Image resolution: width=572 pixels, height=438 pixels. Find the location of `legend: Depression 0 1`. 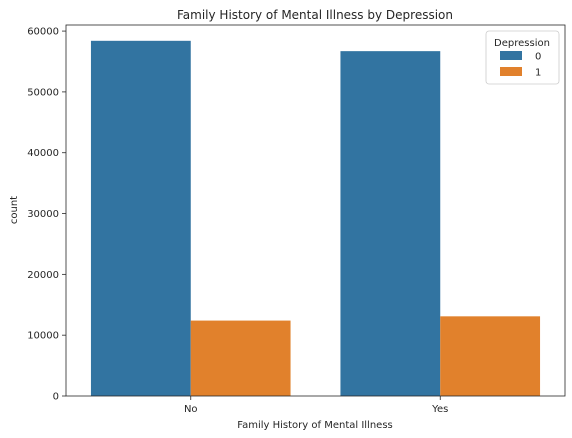

legend: Depression 0 1 is located at coordinates (522, 57).